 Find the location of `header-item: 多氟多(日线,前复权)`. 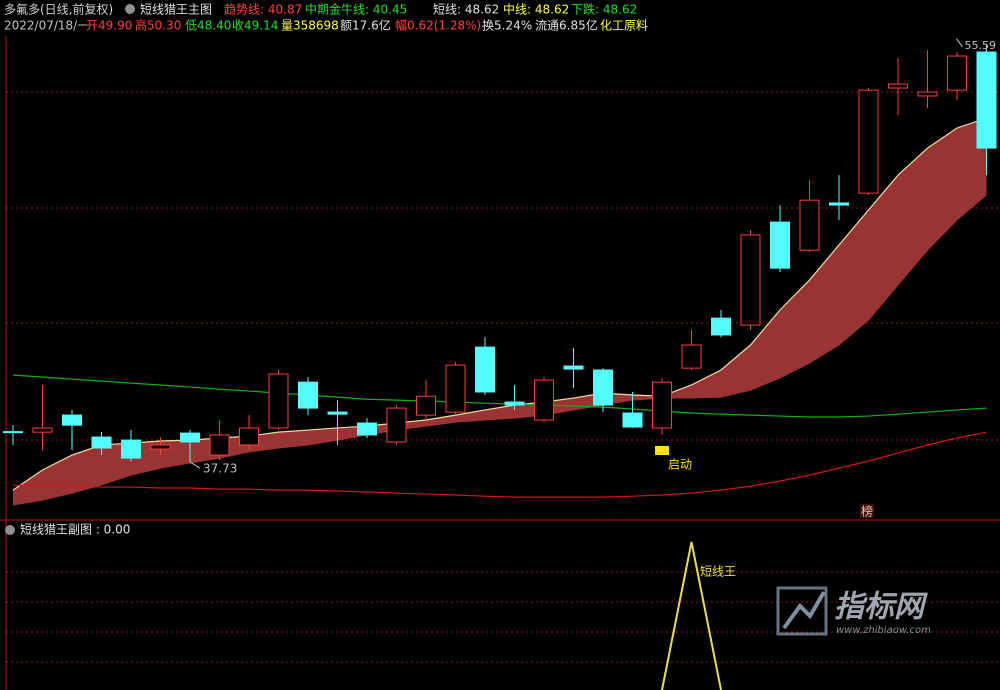

header-item: 多氟多(日线,前复权) is located at coordinates (58, 9).